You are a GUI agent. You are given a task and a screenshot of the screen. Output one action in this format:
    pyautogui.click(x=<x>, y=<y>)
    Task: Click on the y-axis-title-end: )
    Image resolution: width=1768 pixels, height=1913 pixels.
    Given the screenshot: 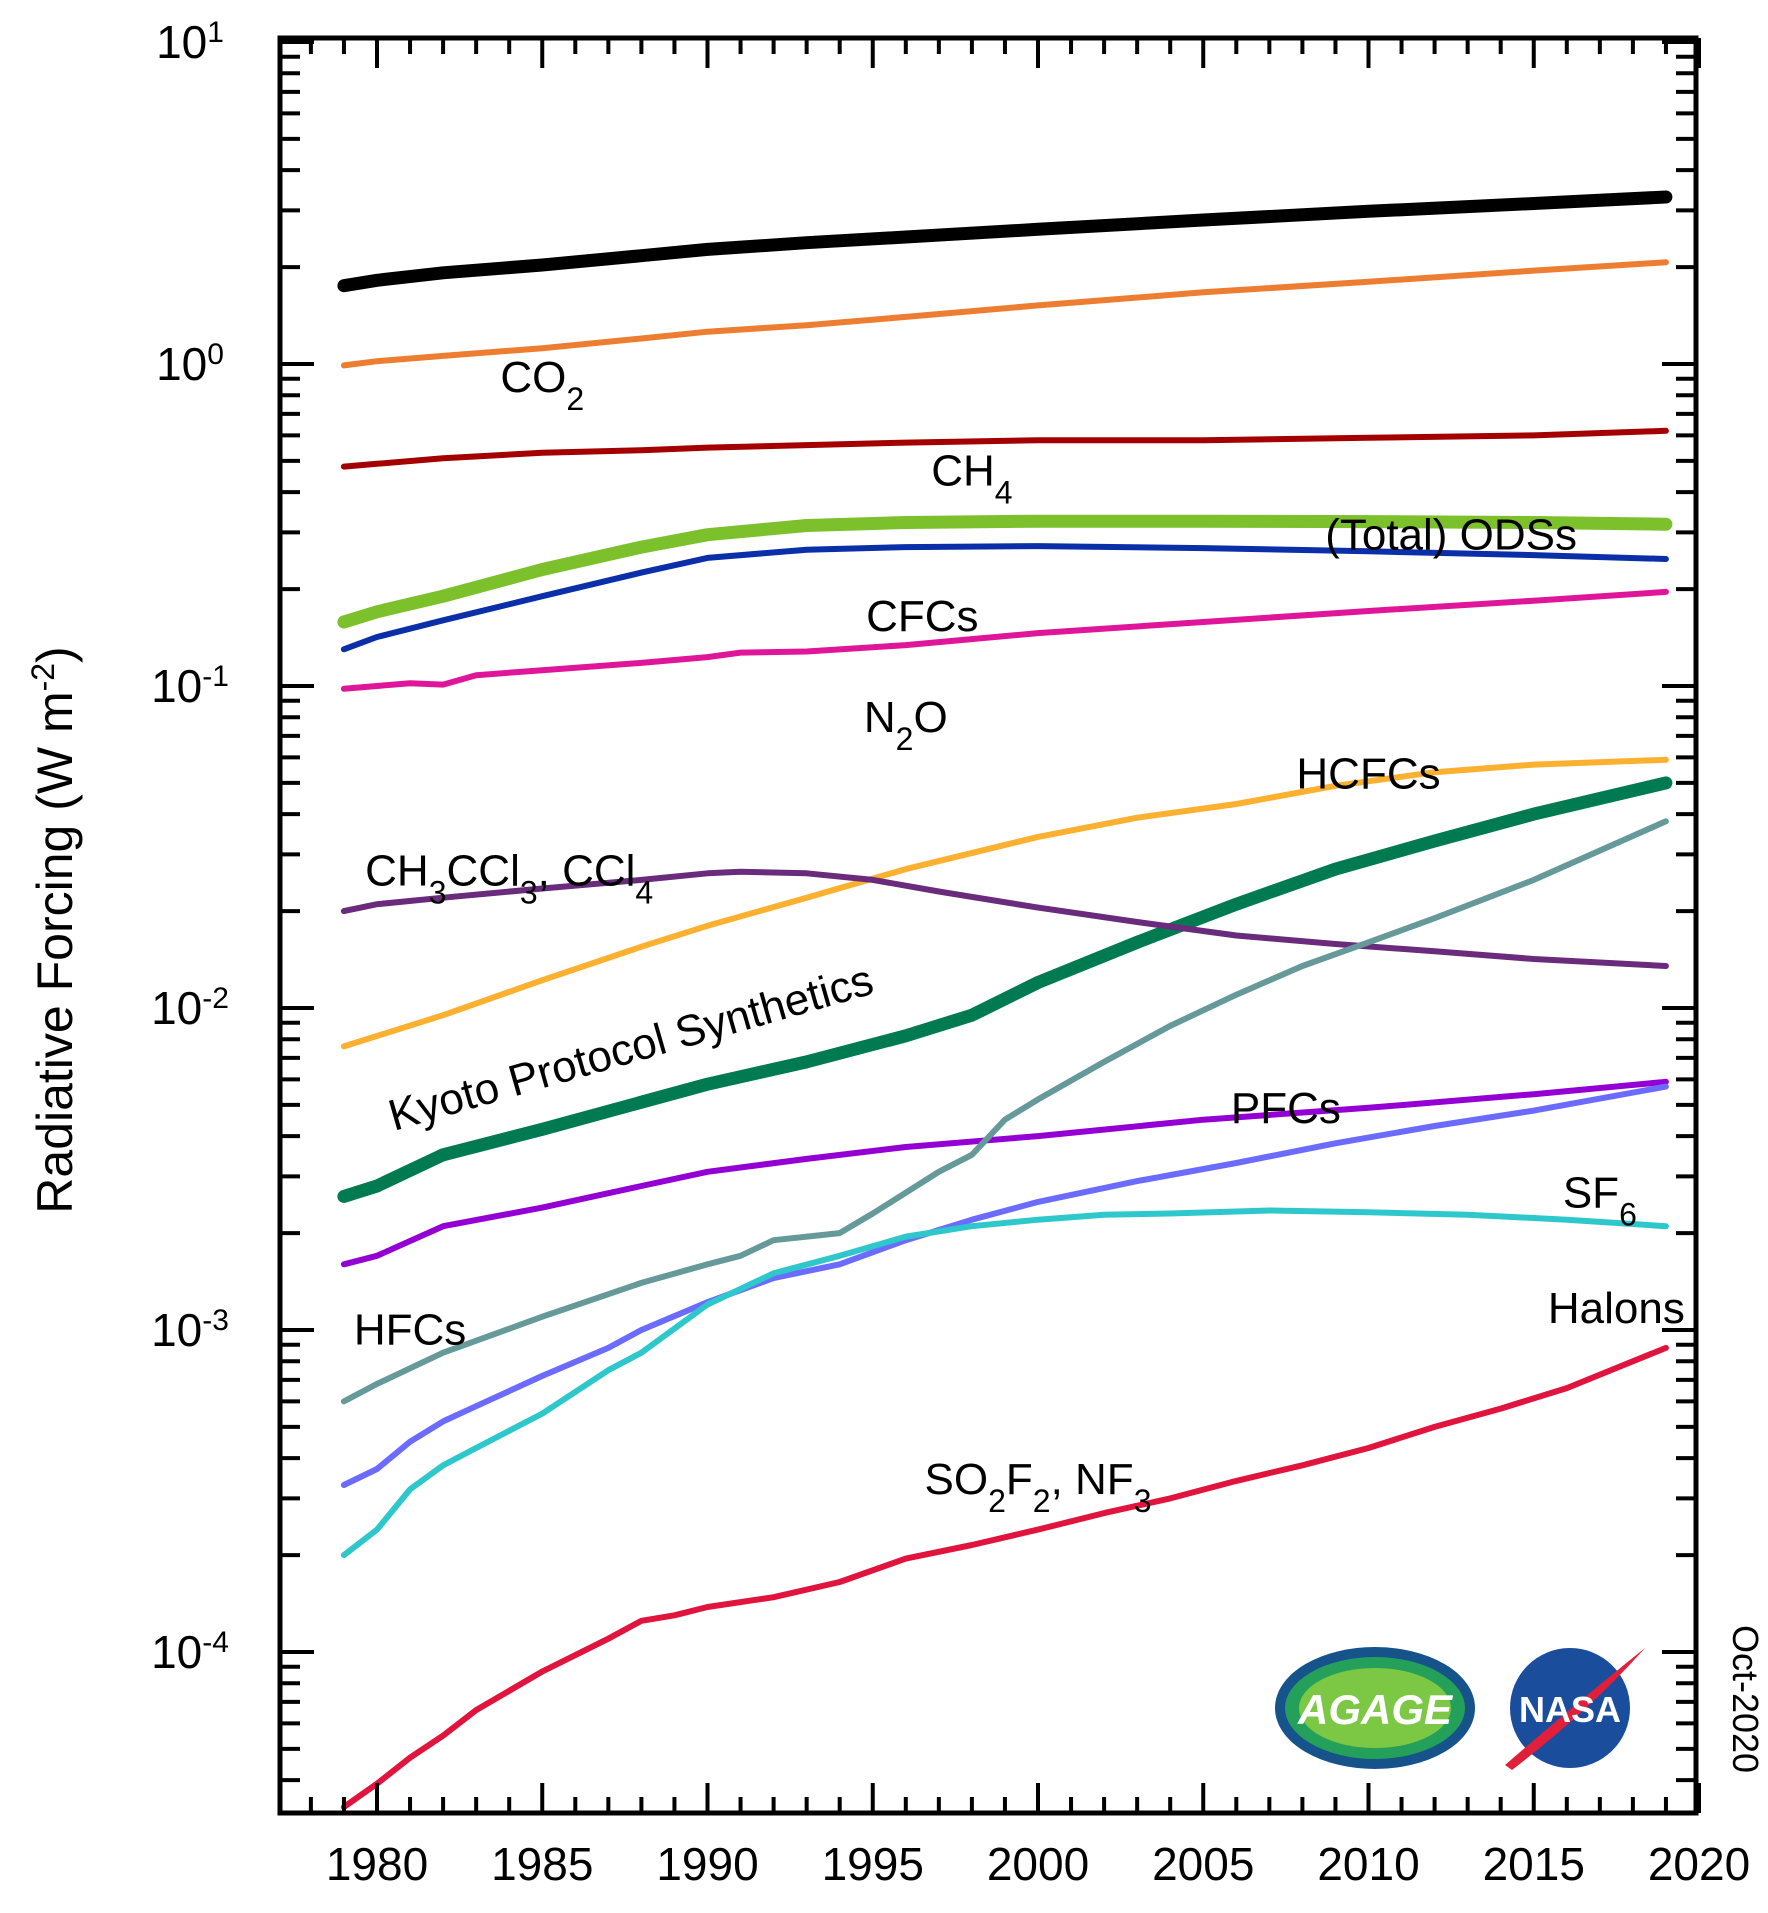 What is the action you would take?
    pyautogui.click(x=55, y=654)
    